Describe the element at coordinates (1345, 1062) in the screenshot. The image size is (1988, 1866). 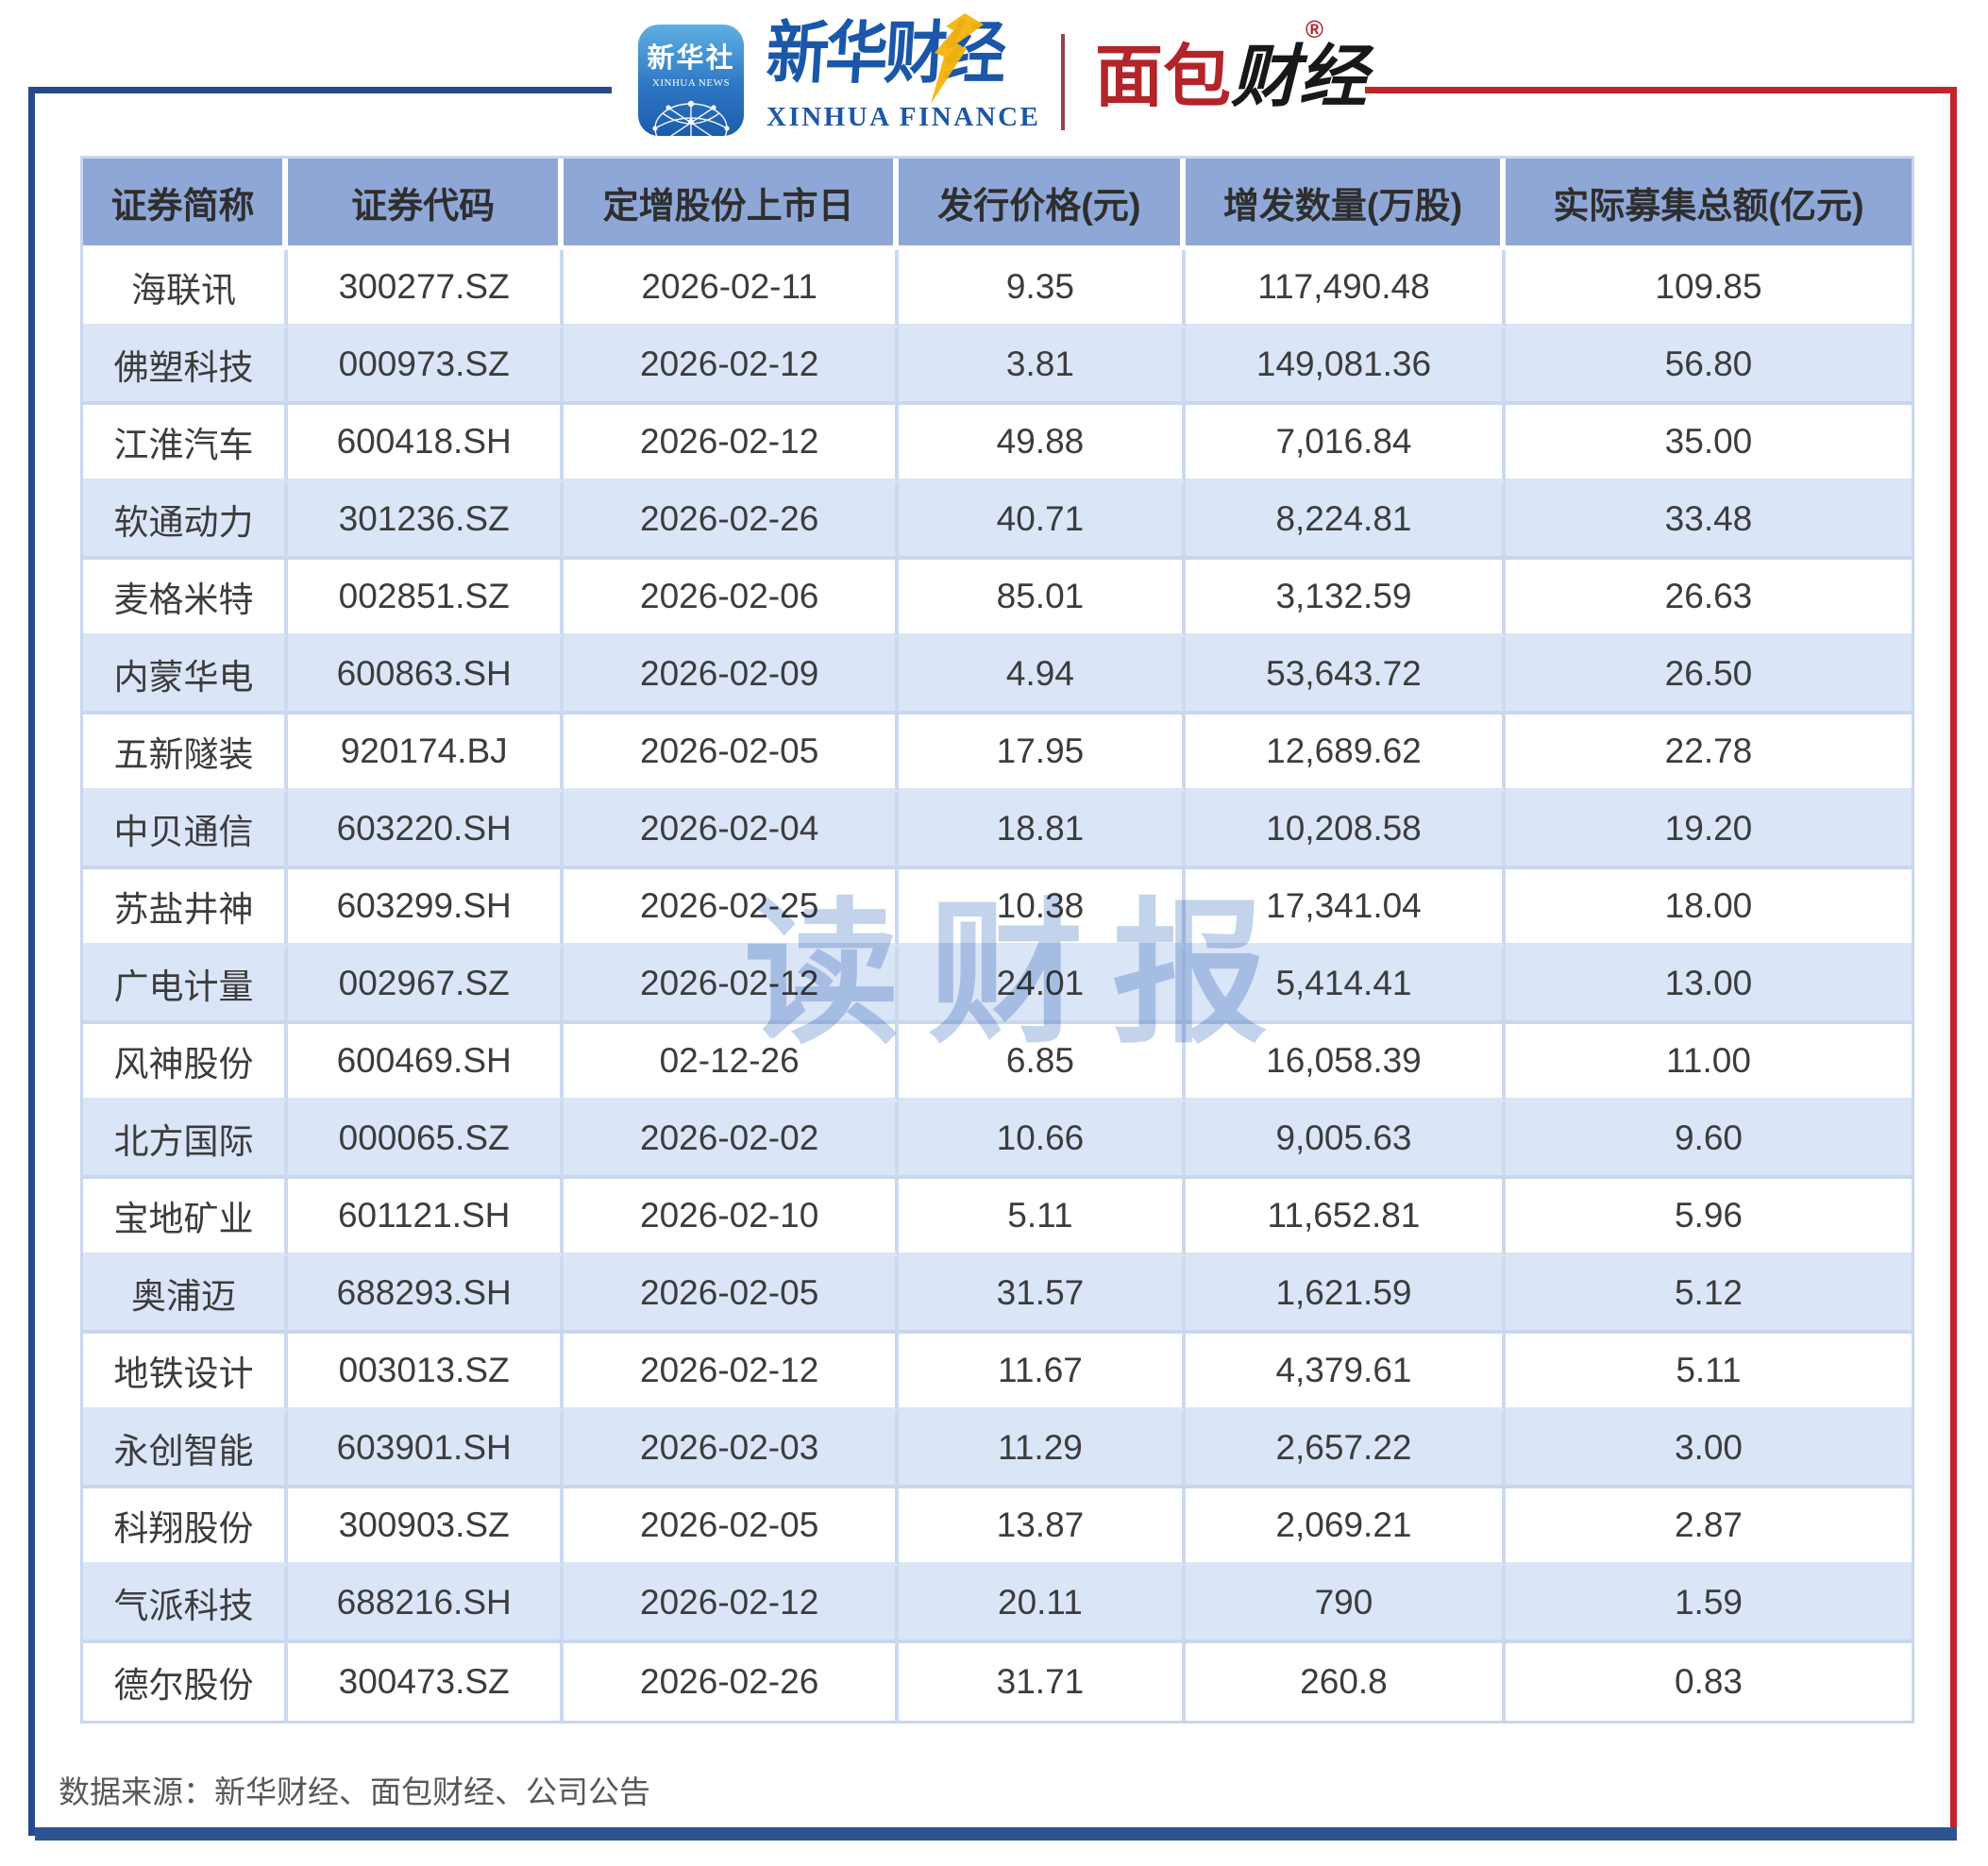
I see `table-cell: 16,058.39` at that location.